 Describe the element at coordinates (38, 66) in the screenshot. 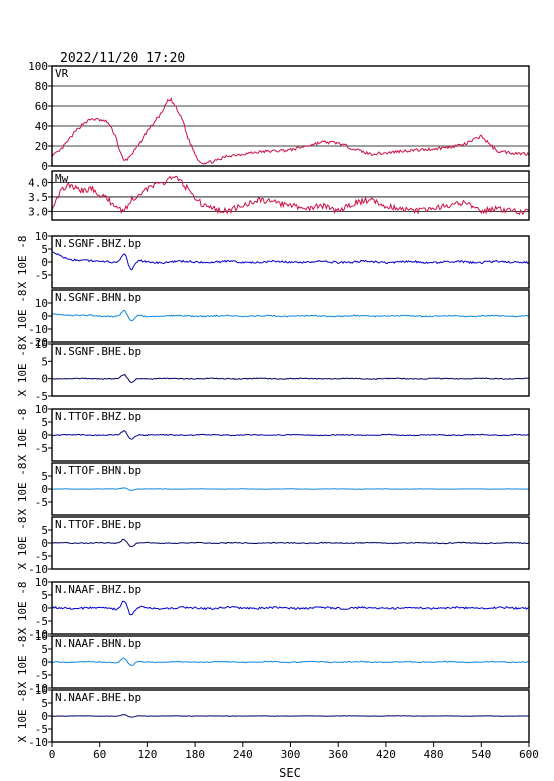

I see `y-tick-label: 100` at that location.